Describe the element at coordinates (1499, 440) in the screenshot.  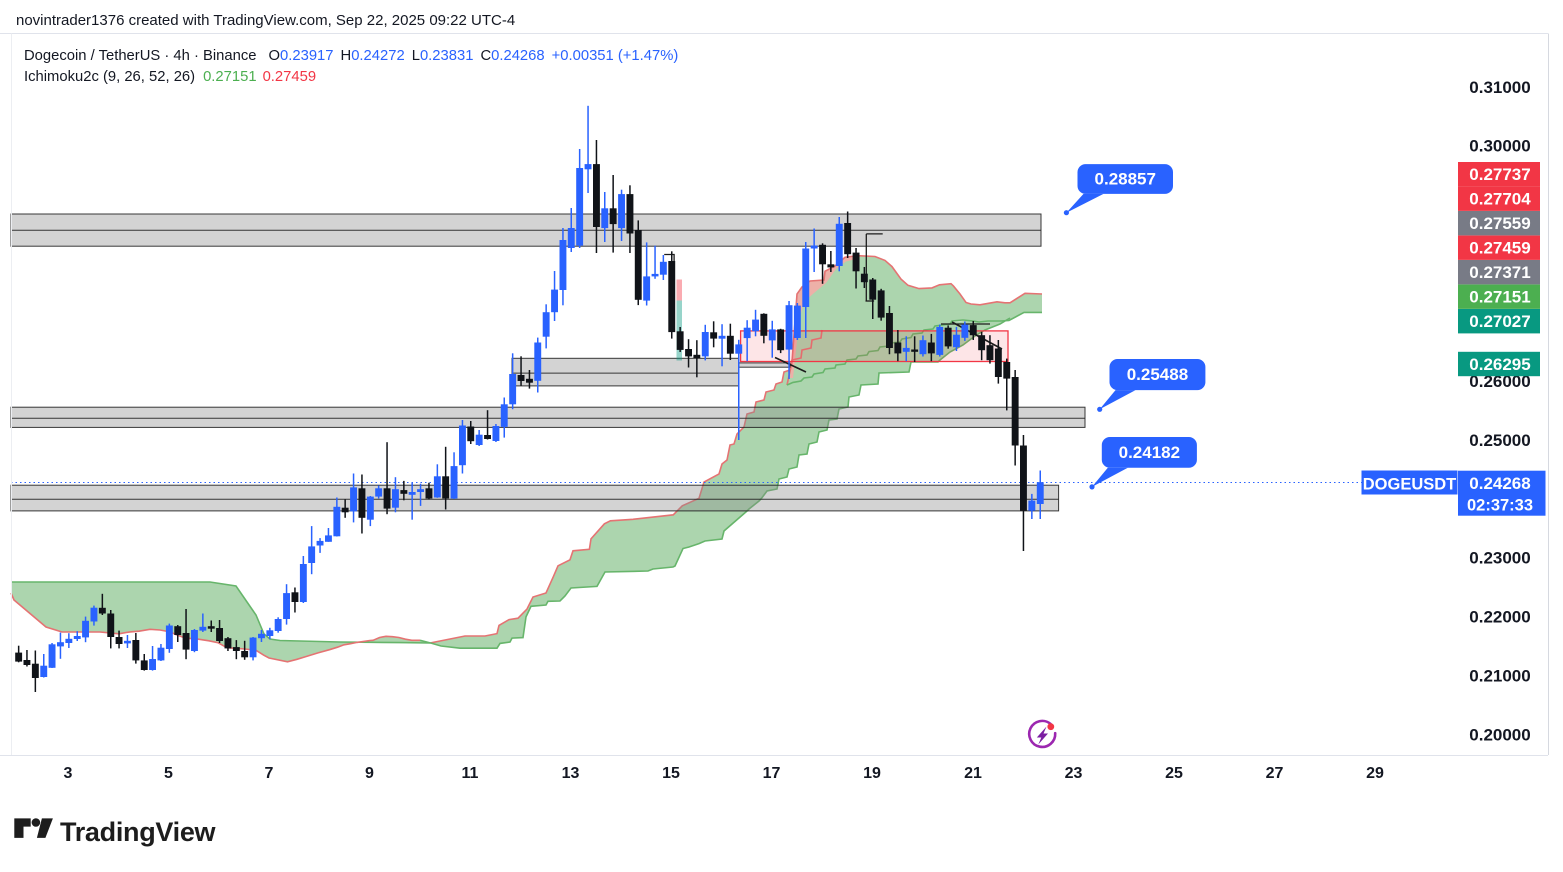
I see `svg-text: 0.25000` at that location.